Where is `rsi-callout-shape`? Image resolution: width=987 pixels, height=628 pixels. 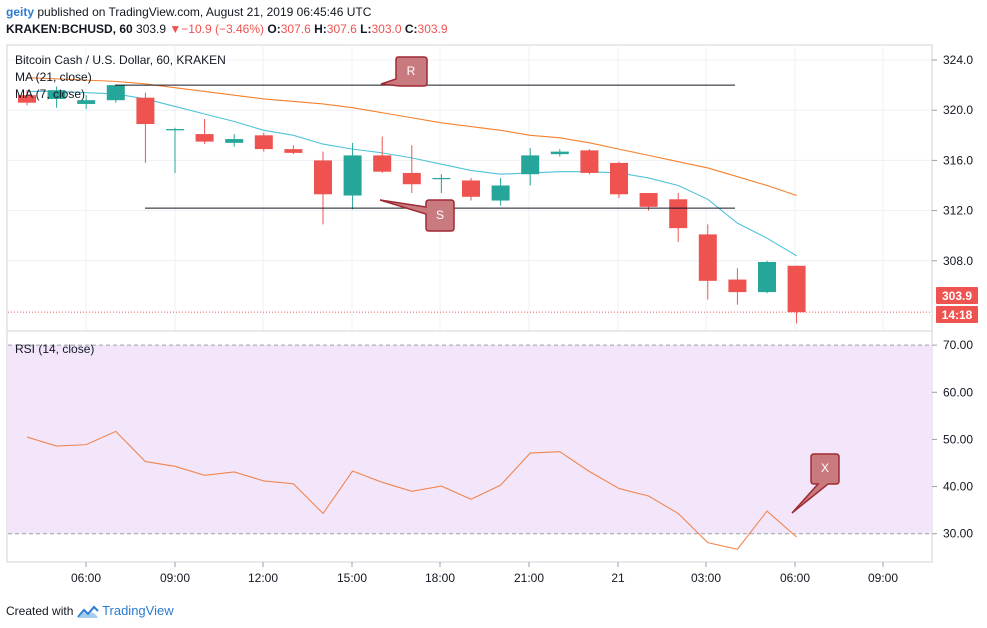 rsi-callout-shape is located at coordinates (815, 483).